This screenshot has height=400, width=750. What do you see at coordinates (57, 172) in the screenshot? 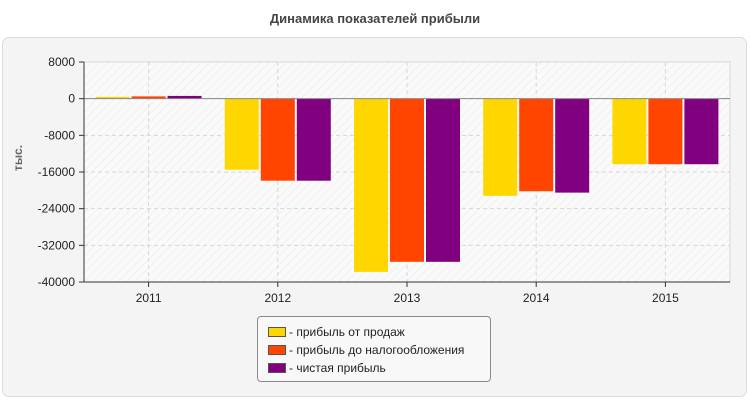
I see `y-tick-label: -16000` at bounding box center [57, 172].